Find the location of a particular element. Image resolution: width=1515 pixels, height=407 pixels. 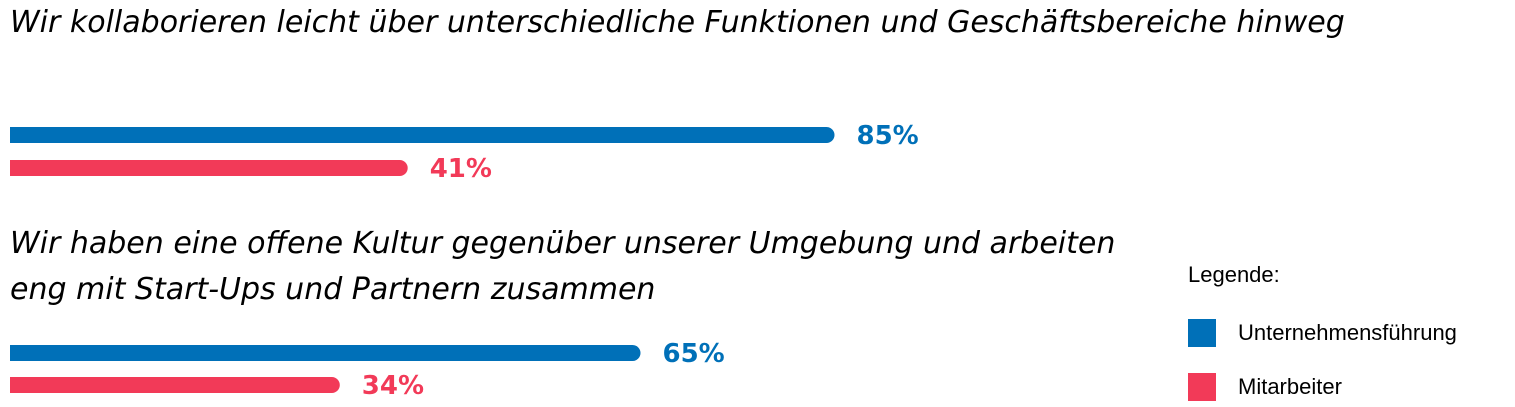

value-label-unternehmensfuehrung-statement-1: 85% is located at coordinates (888, 136).